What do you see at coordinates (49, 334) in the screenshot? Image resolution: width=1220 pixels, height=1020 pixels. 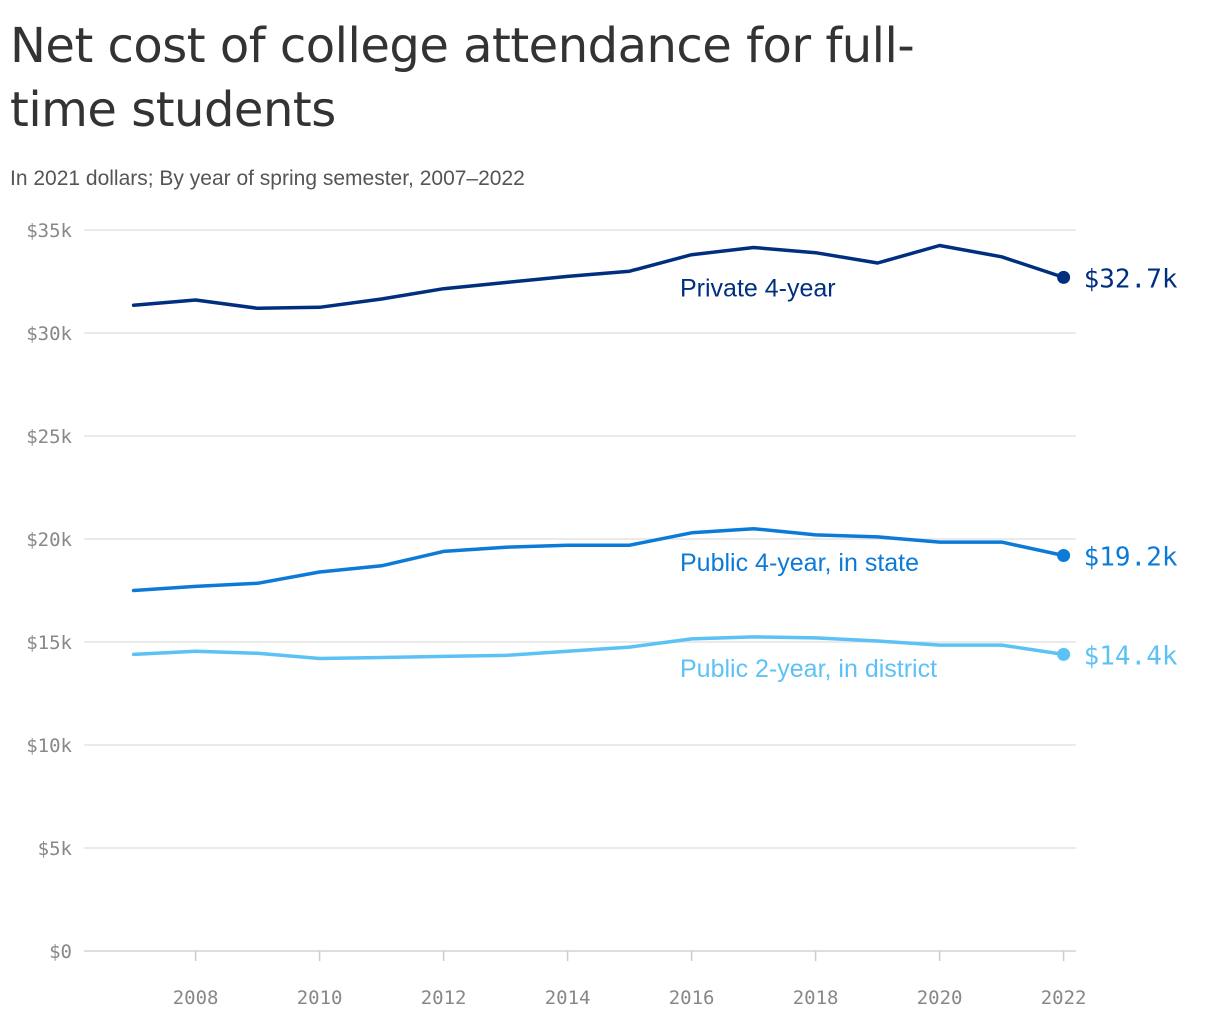 I see `y-tick-label: $30k` at bounding box center [49, 334].